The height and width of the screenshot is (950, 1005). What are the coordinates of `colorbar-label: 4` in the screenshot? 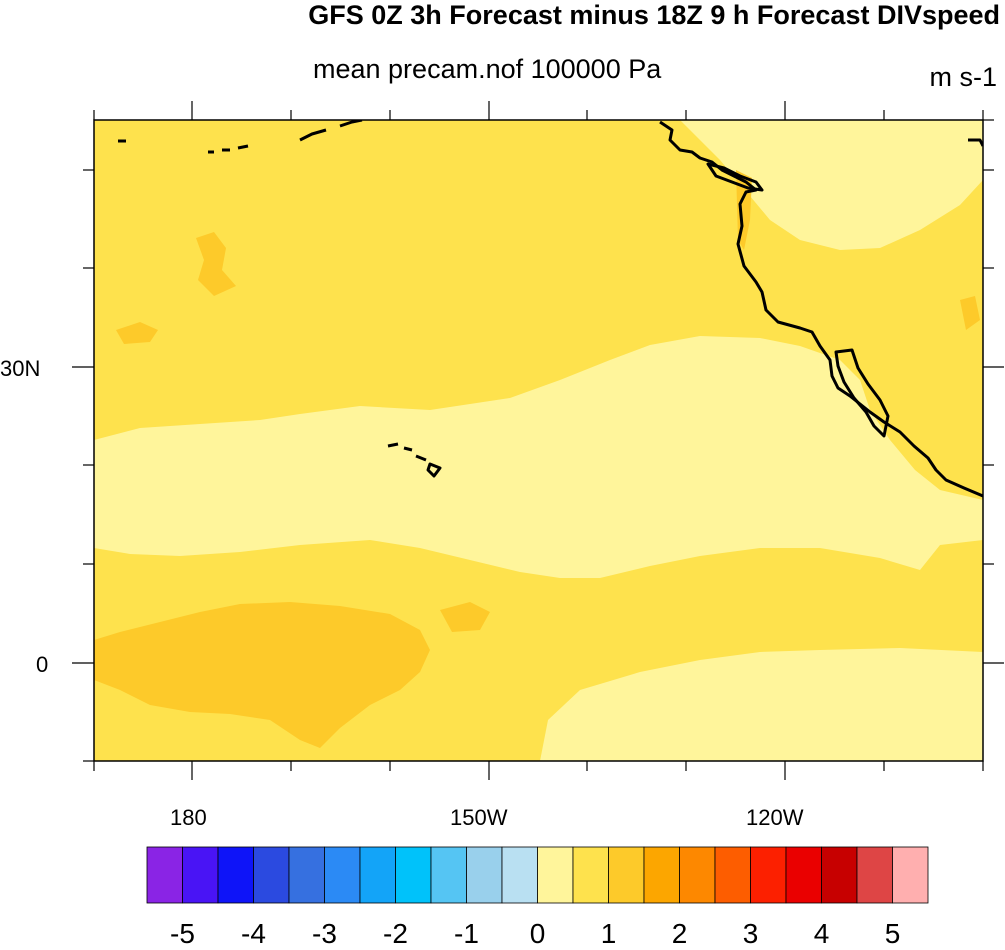 It's located at (821, 933).